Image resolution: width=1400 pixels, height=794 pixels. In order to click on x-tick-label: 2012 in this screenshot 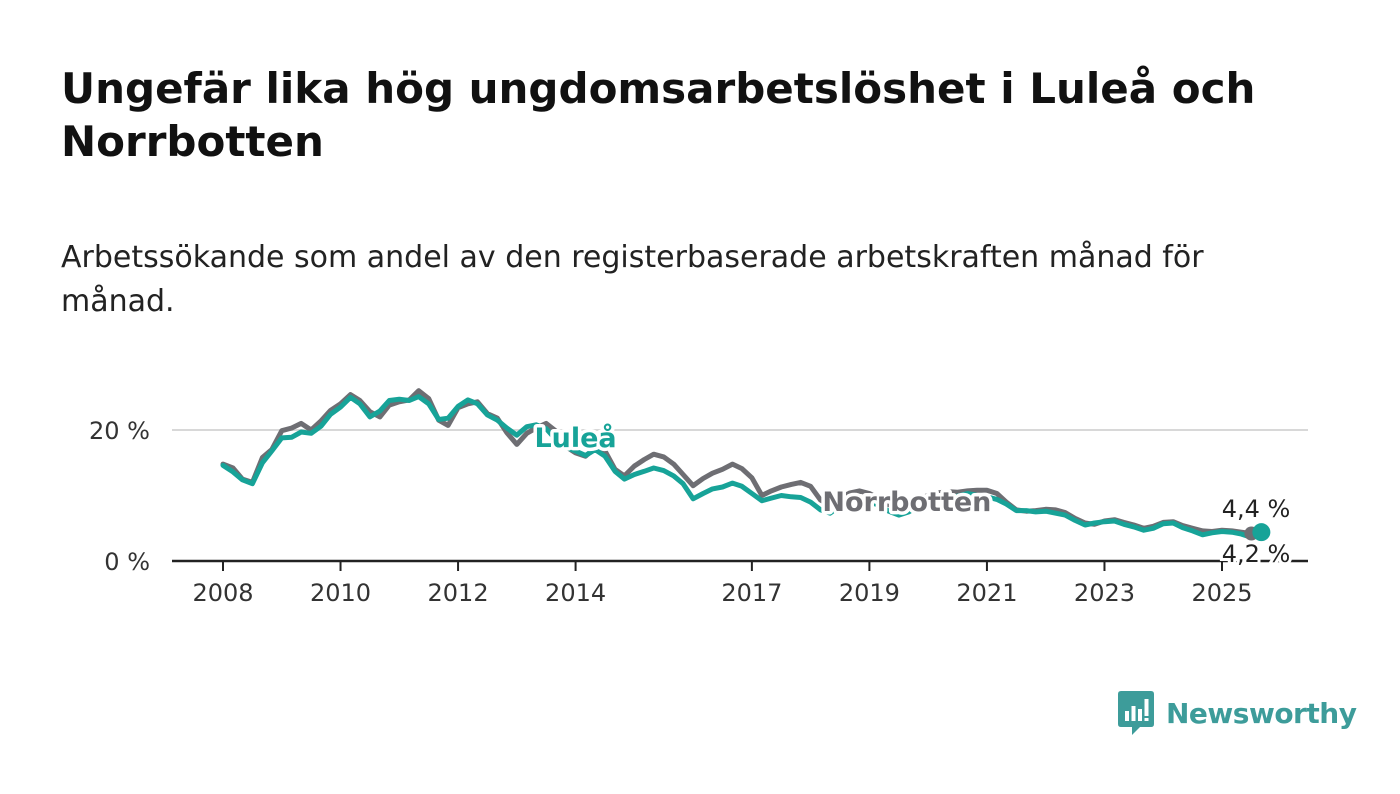, I will do `click(458, 593)`.